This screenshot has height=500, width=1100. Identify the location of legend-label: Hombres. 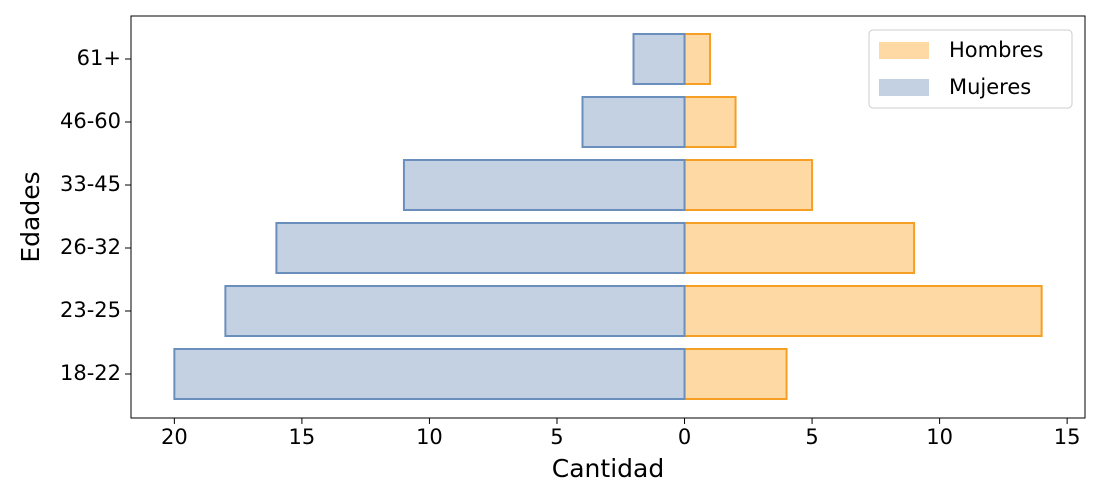
(996, 50).